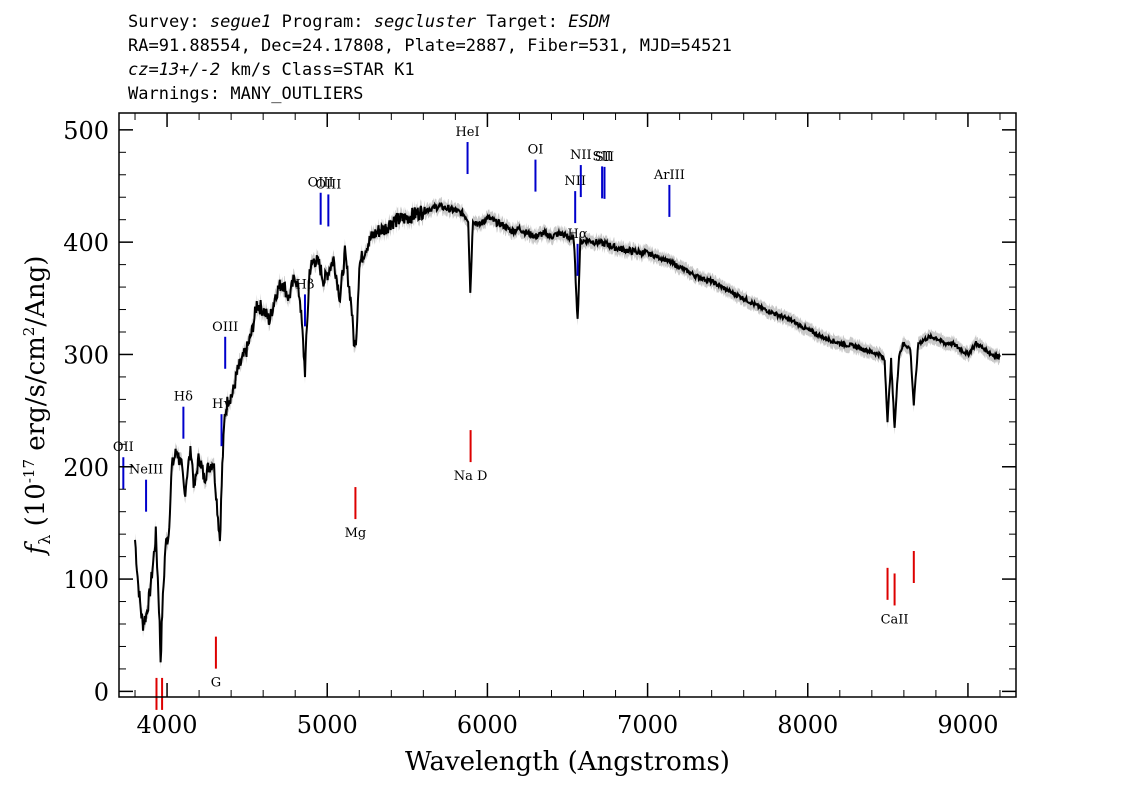 The image size is (1134, 810). What do you see at coordinates (86, 131) in the screenshot?
I see `y-tick-label: 500` at bounding box center [86, 131].